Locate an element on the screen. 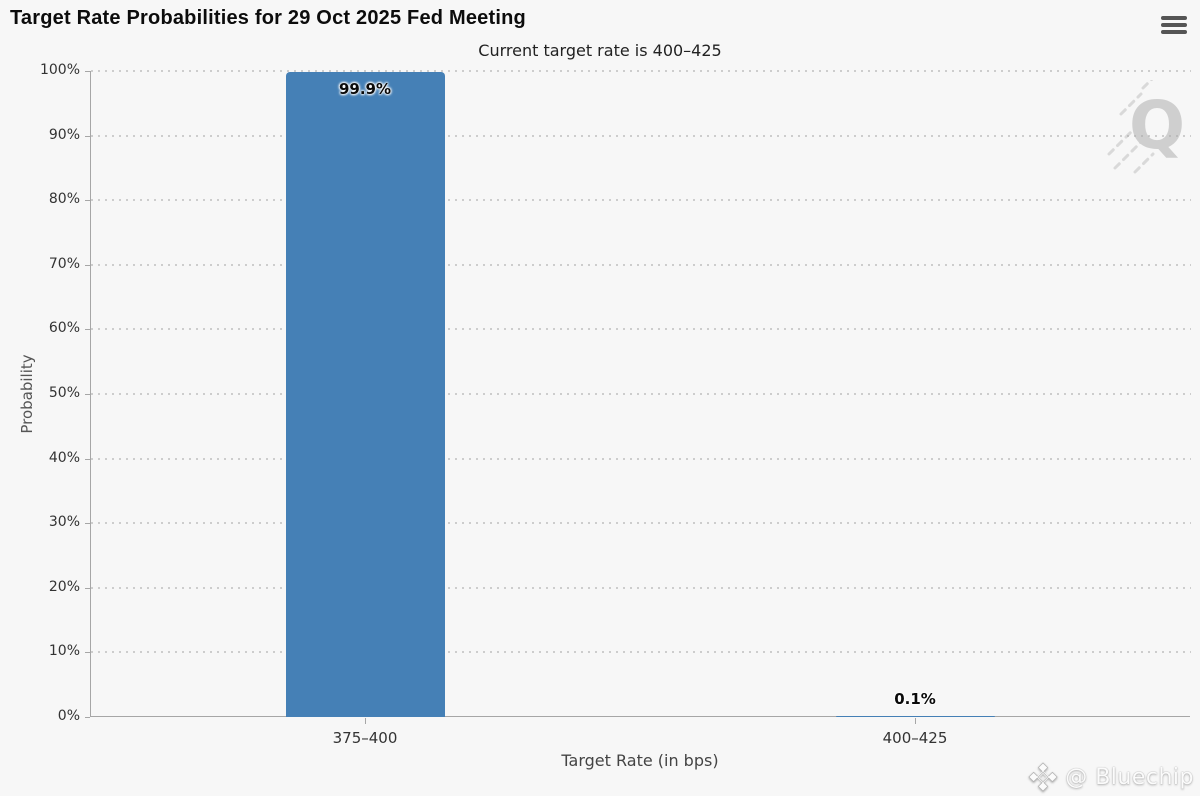 Image resolution: width=1200 pixels, height=796 pixels. y-axis-tick-label: 100% is located at coordinates (59, 70).